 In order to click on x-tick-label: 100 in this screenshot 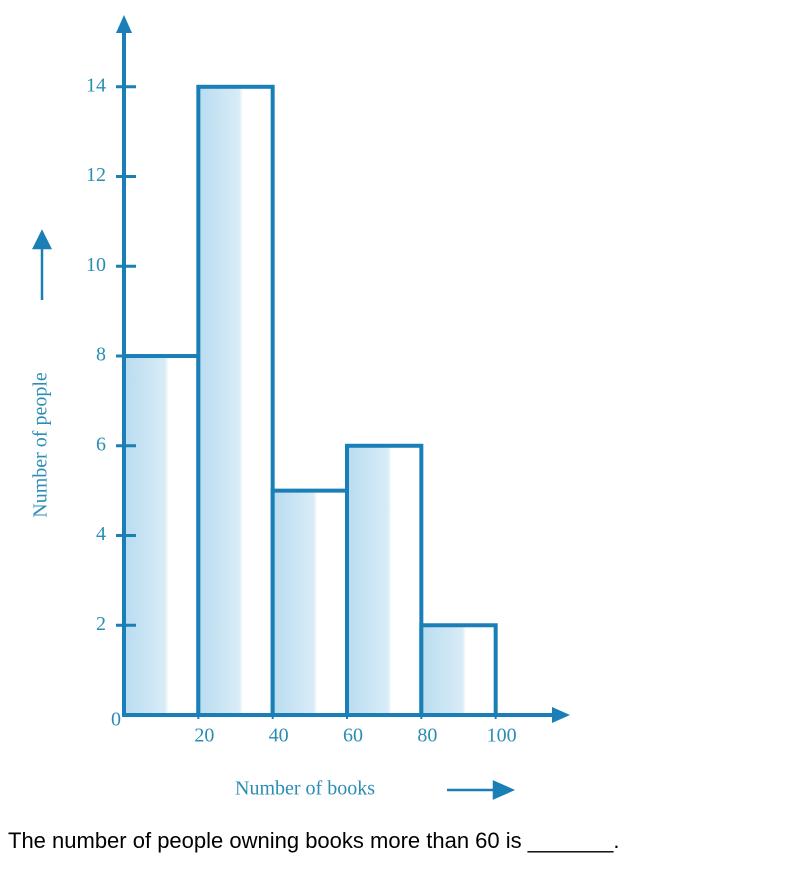, I will do `click(502, 736)`.